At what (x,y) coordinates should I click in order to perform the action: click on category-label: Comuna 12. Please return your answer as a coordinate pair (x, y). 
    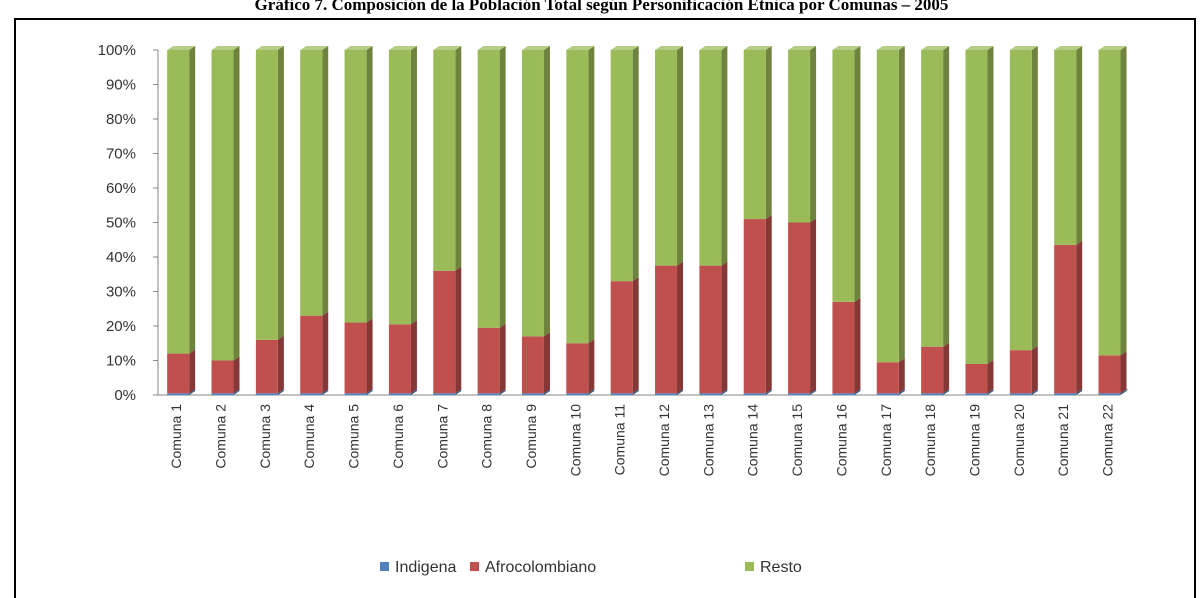
    Looking at the image, I should click on (664, 440).